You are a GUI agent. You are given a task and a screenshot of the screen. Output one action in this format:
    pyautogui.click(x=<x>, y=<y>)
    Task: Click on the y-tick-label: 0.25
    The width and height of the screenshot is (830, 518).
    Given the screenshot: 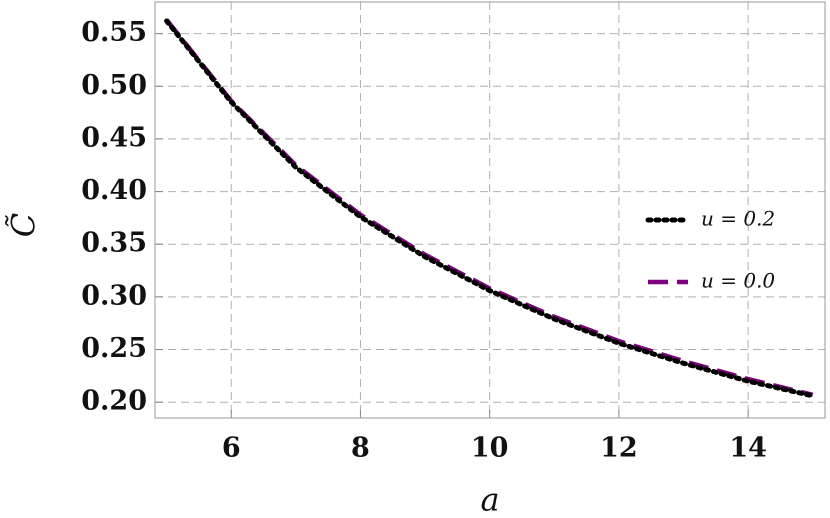 What is the action you would take?
    pyautogui.click(x=114, y=348)
    